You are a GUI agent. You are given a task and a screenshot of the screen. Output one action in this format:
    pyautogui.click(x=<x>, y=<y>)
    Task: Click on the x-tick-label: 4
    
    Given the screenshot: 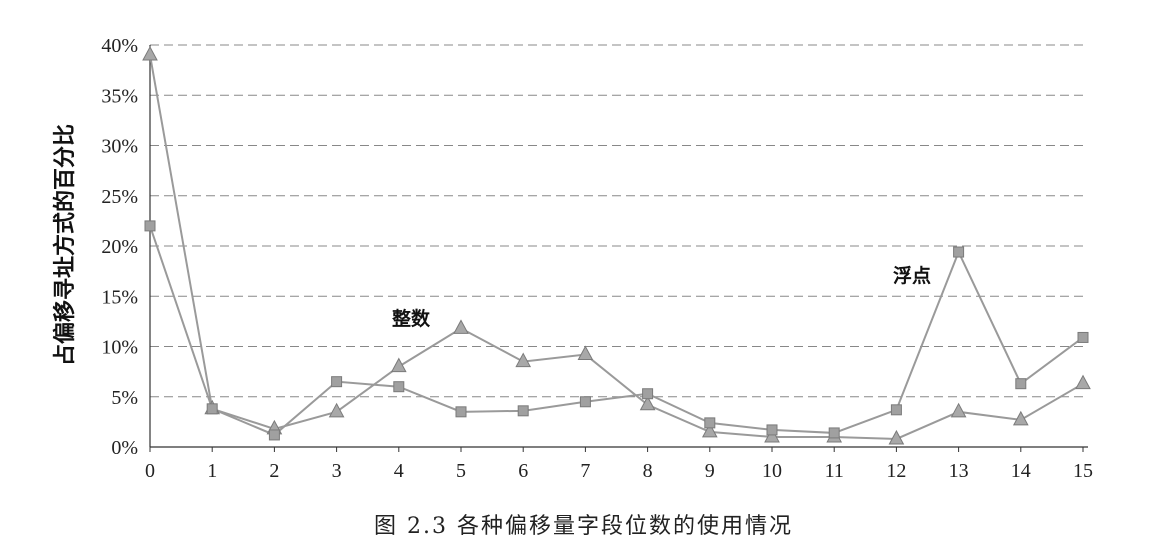 What is the action you would take?
    pyautogui.click(x=399, y=471)
    